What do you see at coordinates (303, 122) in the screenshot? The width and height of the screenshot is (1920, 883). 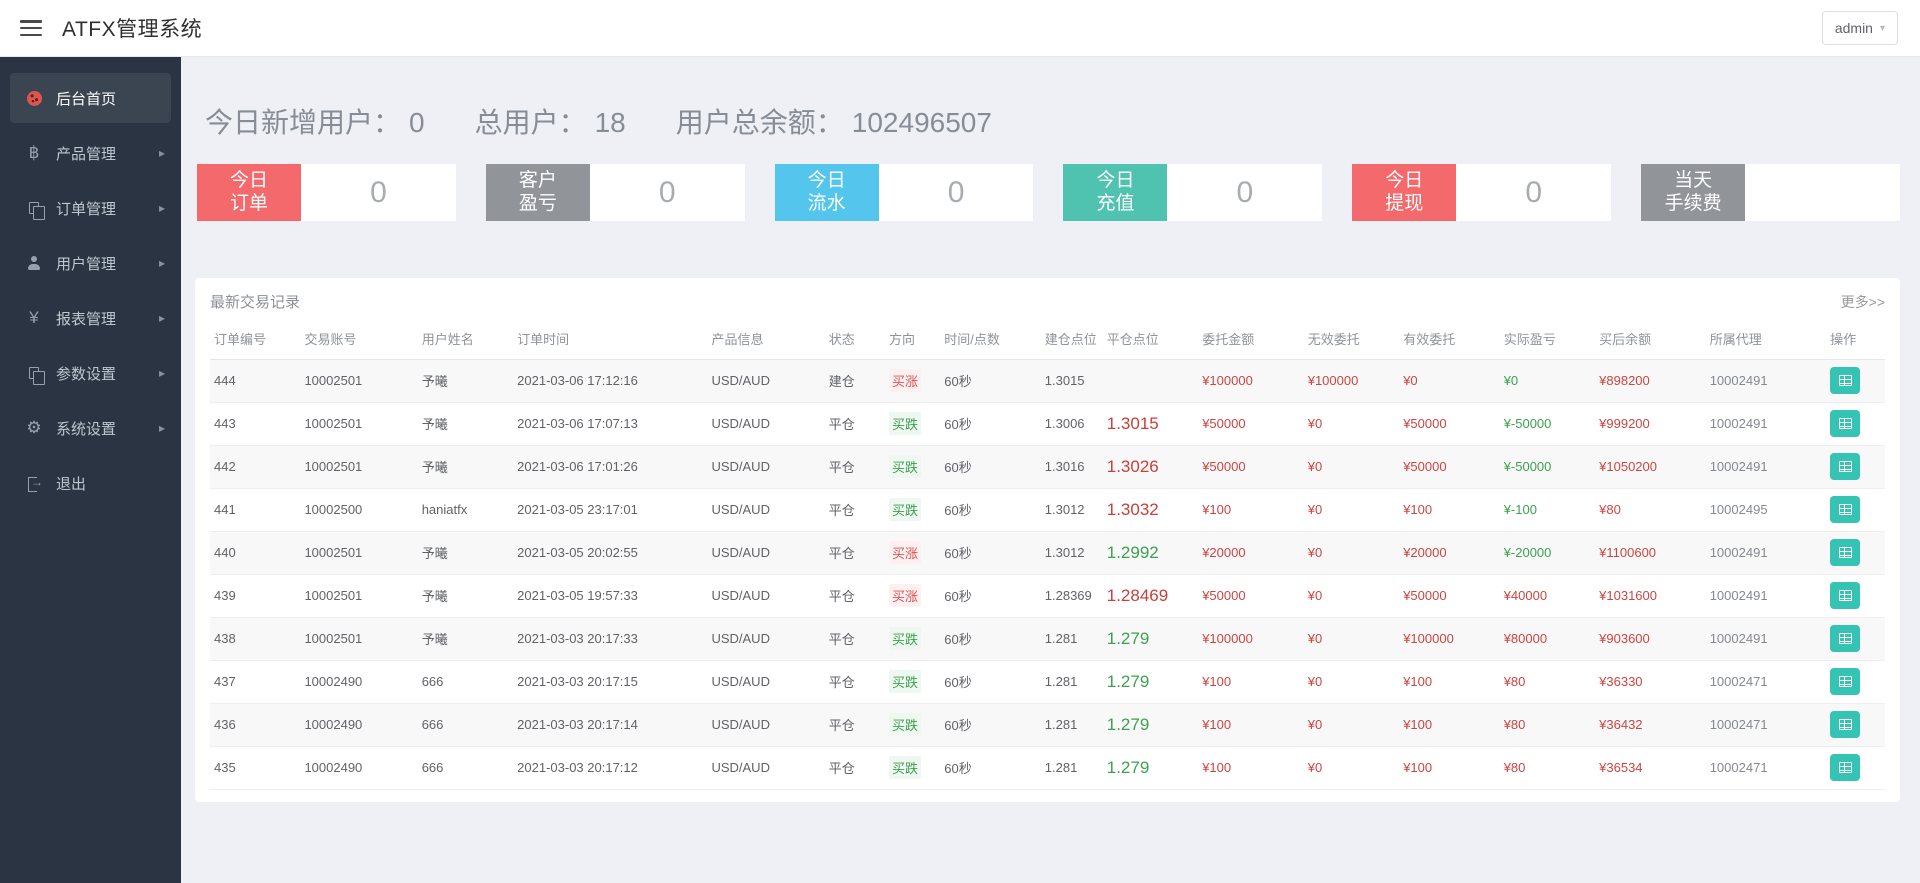 I see `stat-label: 今日新增用户：` at bounding box center [303, 122].